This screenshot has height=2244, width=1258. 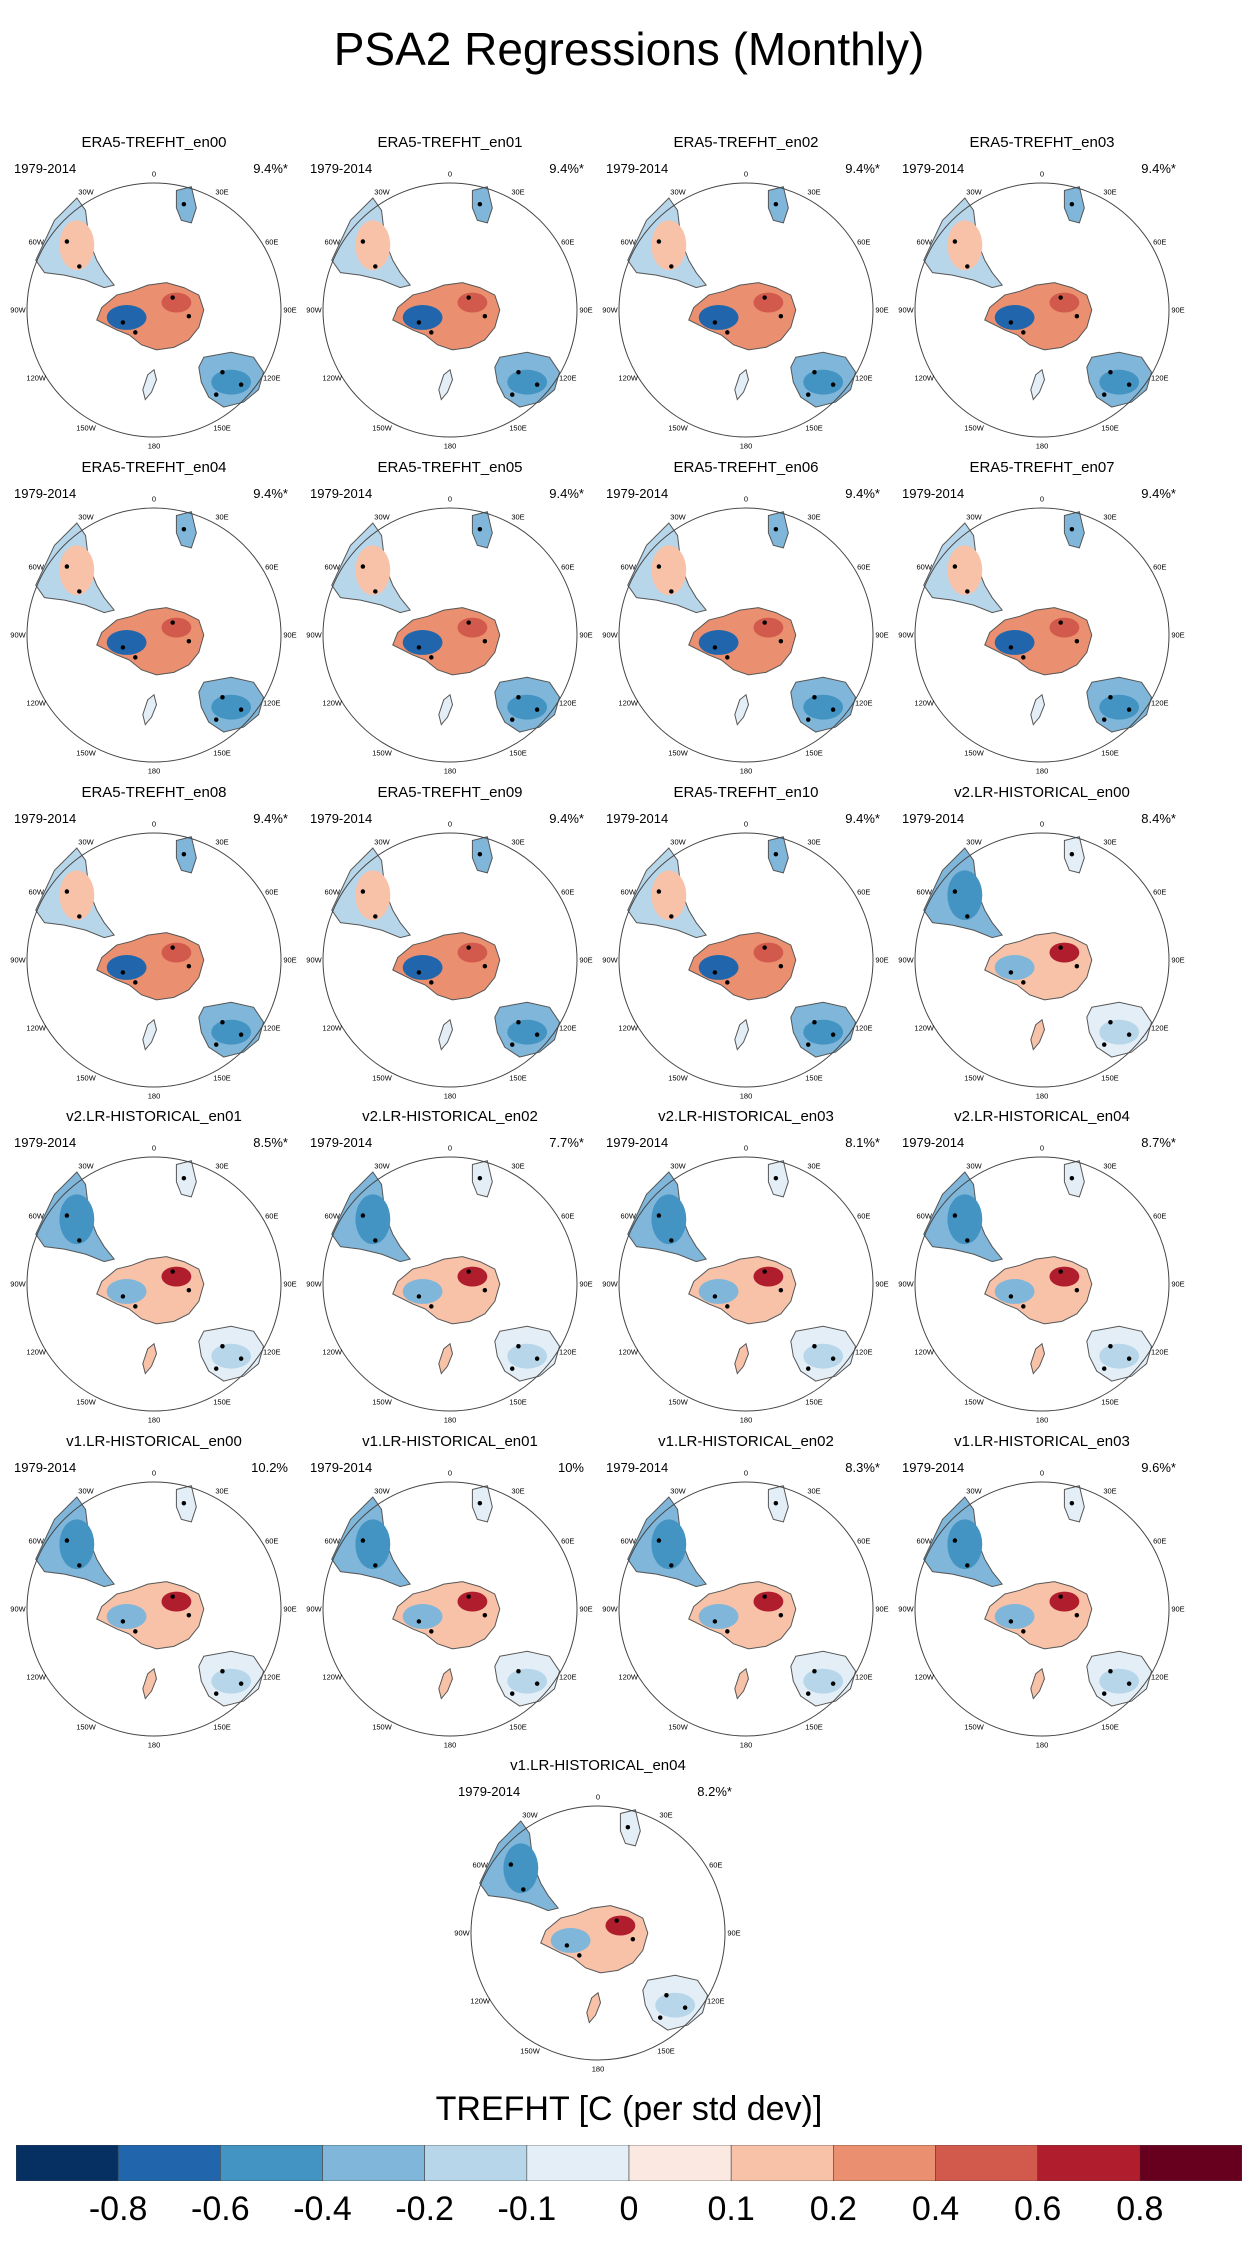 What do you see at coordinates (742, 1034) in the screenshot?
I see `nz-region` at bounding box center [742, 1034].